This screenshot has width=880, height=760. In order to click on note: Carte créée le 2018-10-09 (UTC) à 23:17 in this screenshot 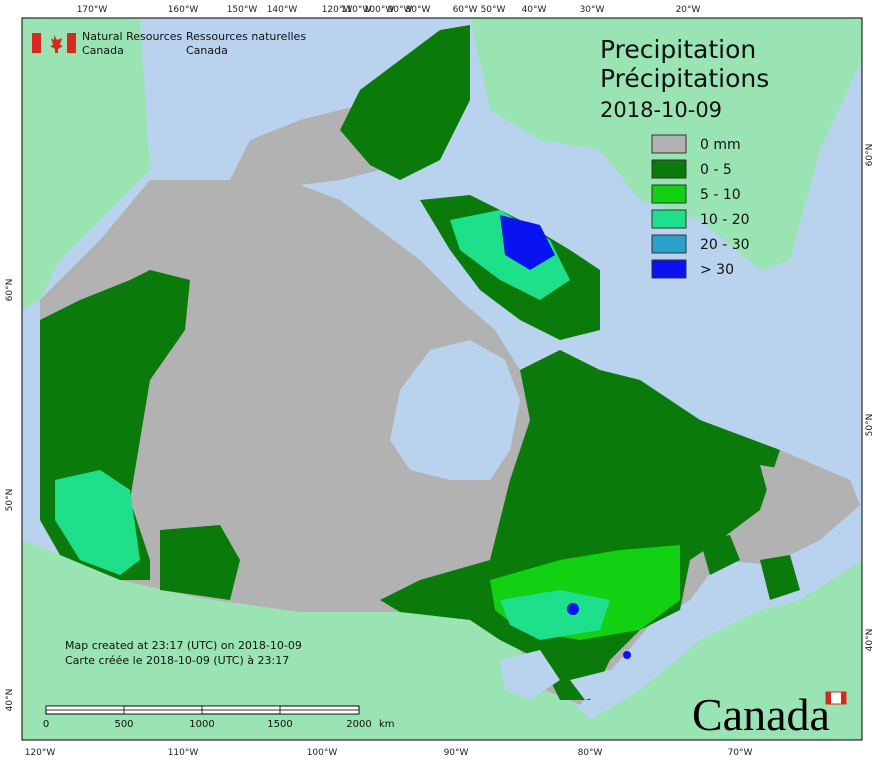, I will do `click(177, 660)`.